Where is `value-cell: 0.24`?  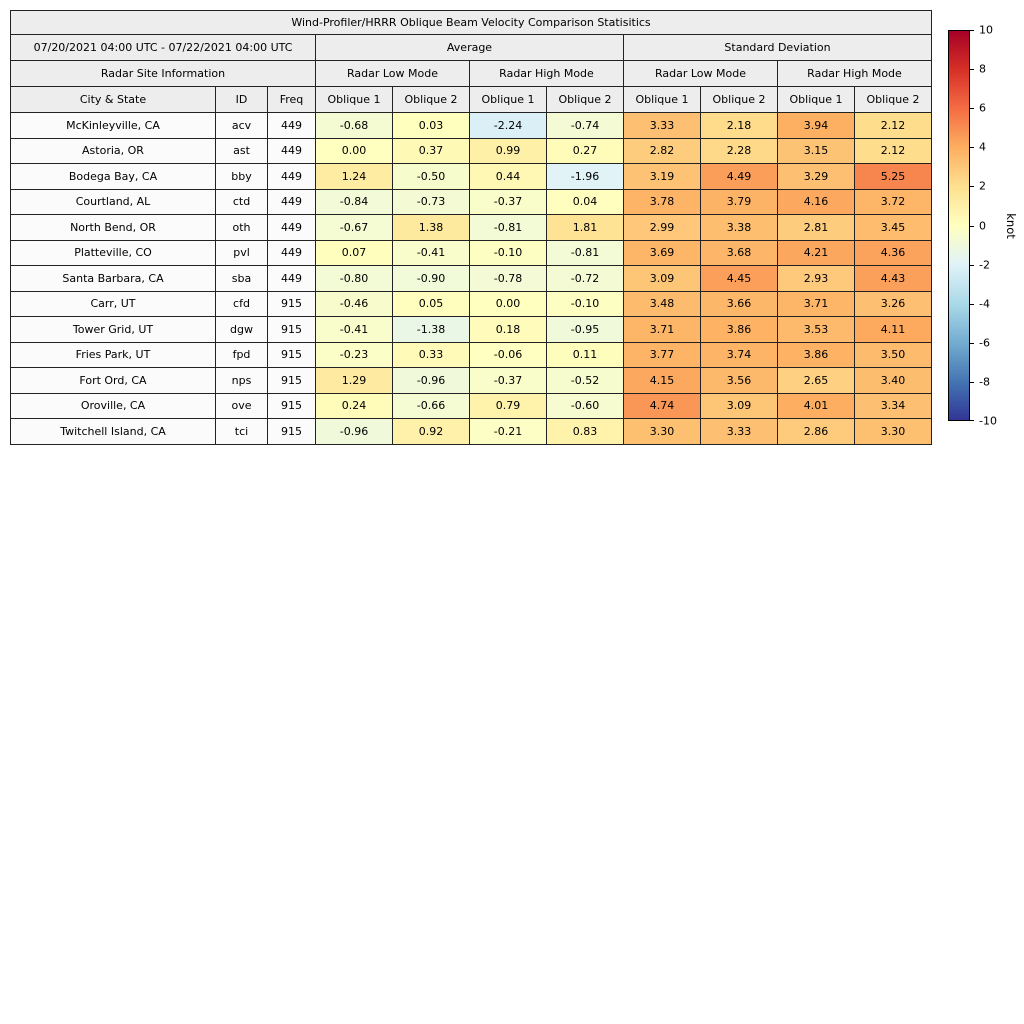 value-cell: 0.24 is located at coordinates (354, 405).